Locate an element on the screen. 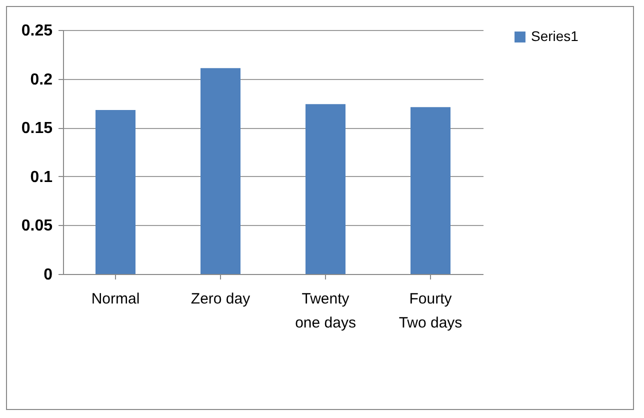 The width and height of the screenshot is (644, 418). legend-label: Series1 is located at coordinates (555, 36).